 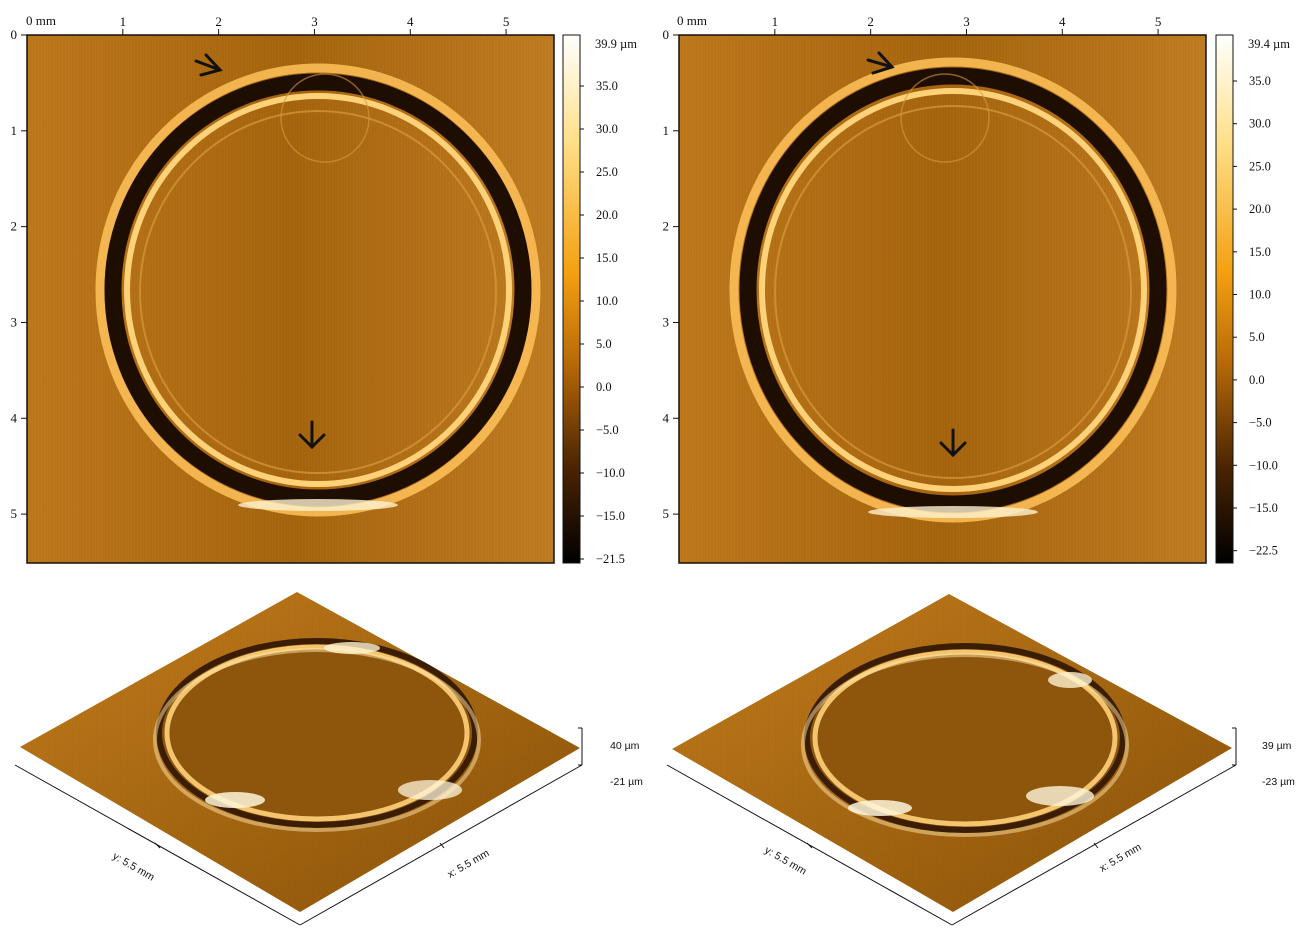 I want to click on right-x-axis: 0 mm 1 2 3 4 5, so click(x=941, y=24).